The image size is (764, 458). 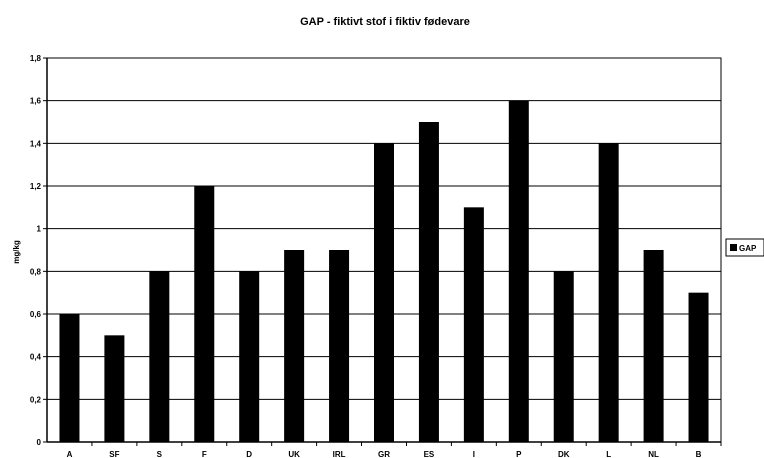 What do you see at coordinates (70, 454) in the screenshot?
I see `x-tick-label: A` at bounding box center [70, 454].